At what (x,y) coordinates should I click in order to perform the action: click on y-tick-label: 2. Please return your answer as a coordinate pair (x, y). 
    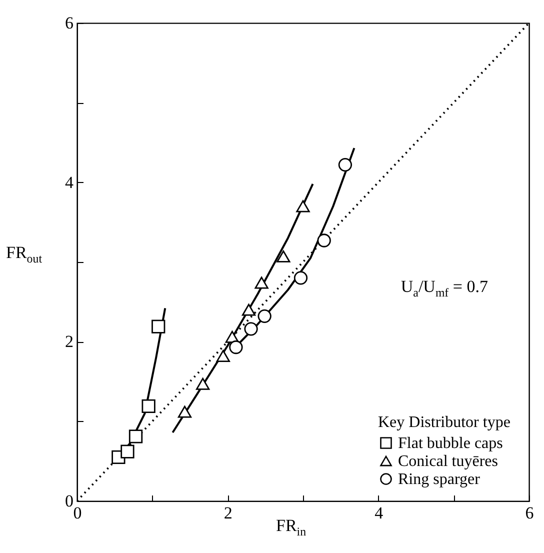
    Looking at the image, I should click on (69, 342).